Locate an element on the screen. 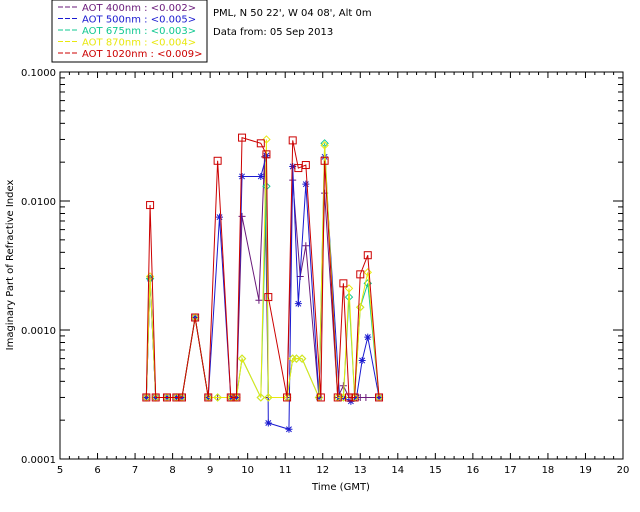 The width and height of the screenshot is (640, 512). x-tick-label: 11 is located at coordinates (285, 470).